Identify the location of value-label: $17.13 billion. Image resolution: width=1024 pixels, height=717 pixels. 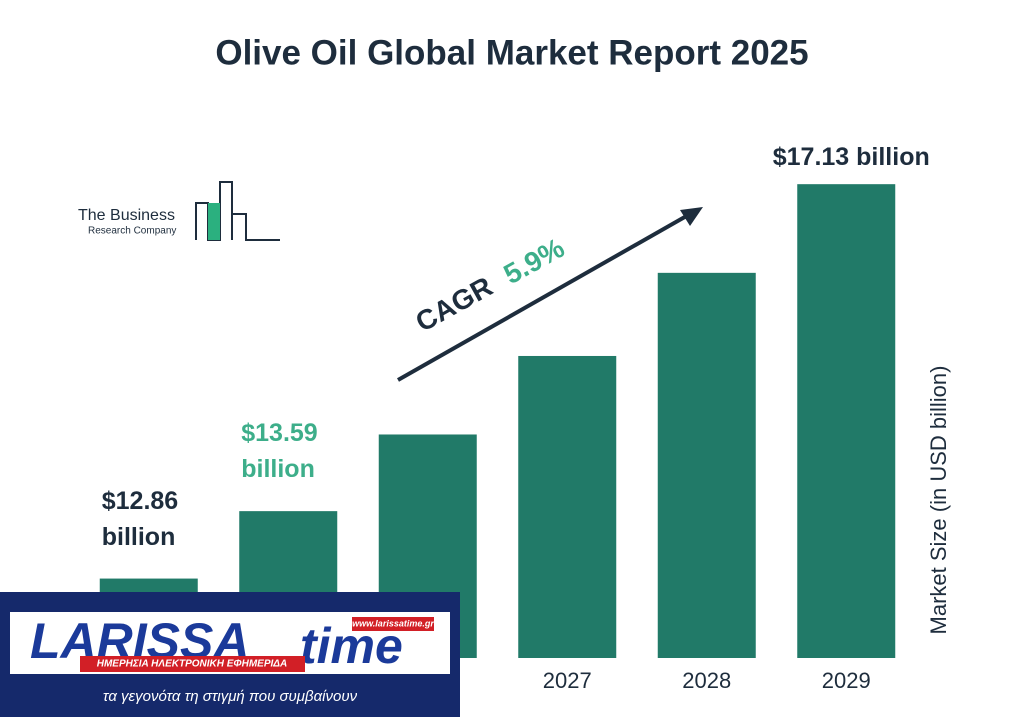
(851, 157).